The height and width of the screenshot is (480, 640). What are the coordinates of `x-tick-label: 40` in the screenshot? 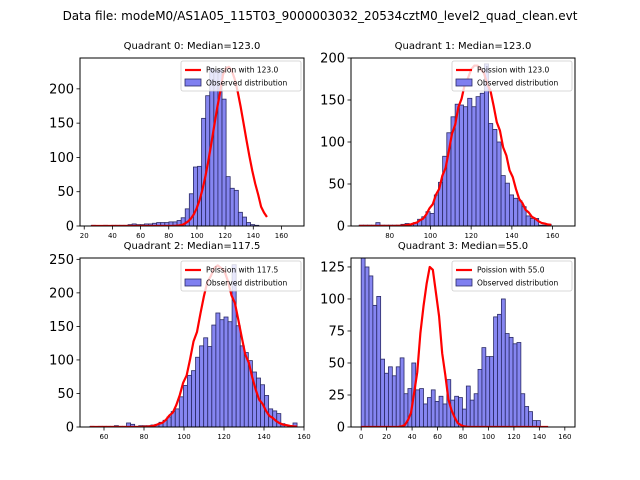 It's located at (412, 437).